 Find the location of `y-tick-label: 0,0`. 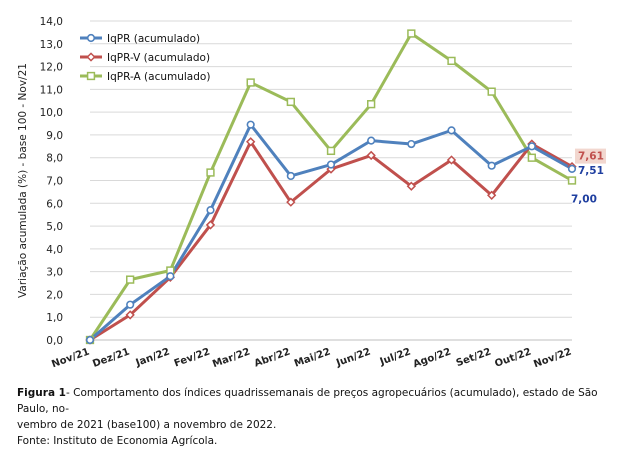

y-tick-label: 0,0 is located at coordinates (54, 341).